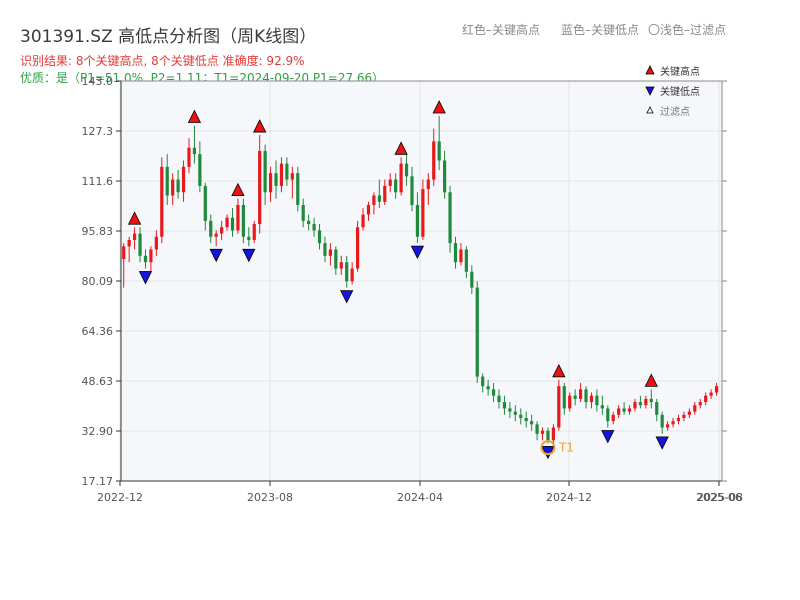  What do you see at coordinates (680, 91) in the screenshot?
I see `legend-low-label: 关键低点` at bounding box center [680, 91].